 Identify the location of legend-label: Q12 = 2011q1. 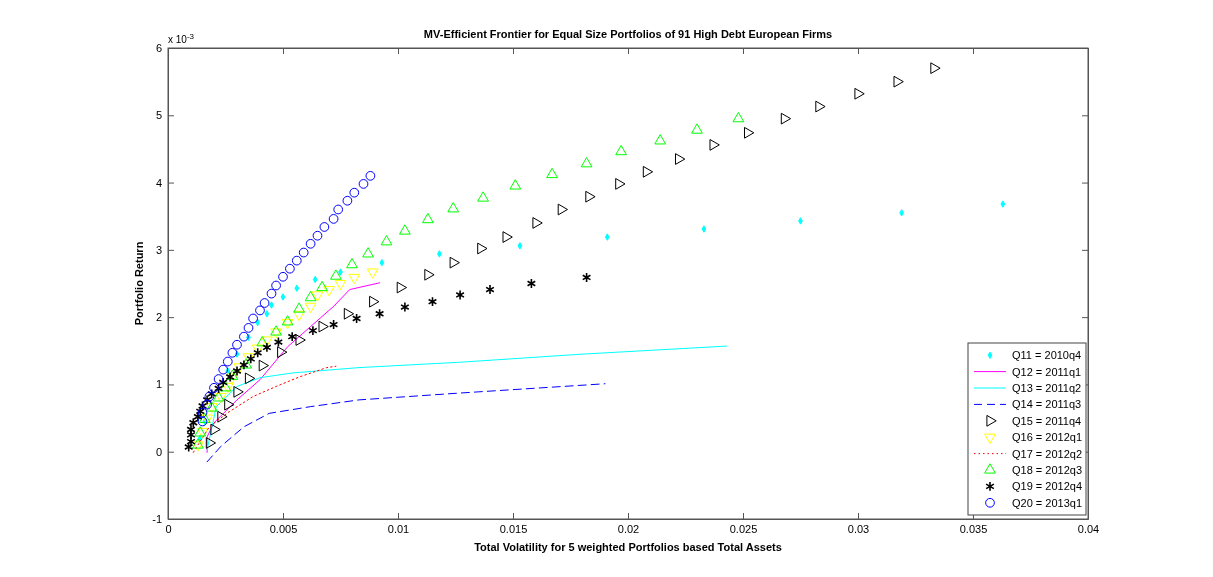
(1047, 371).